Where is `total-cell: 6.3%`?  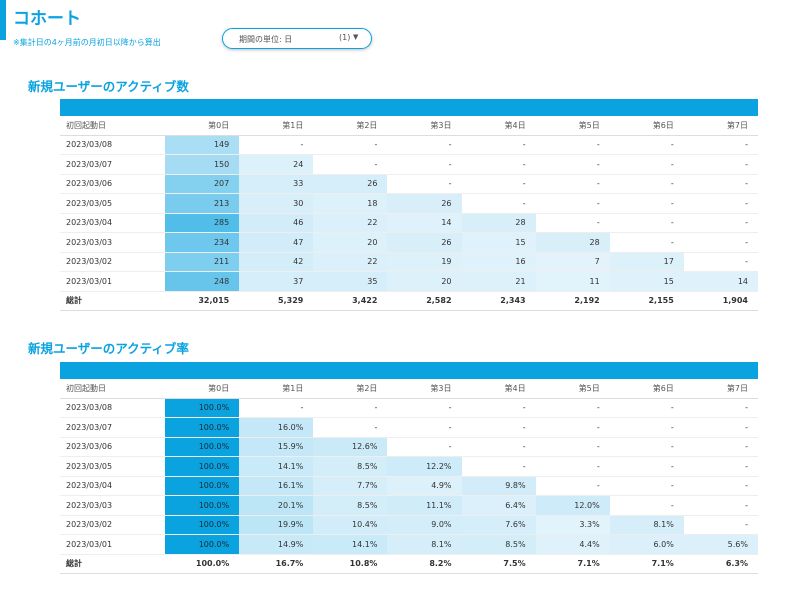 total-cell: 6.3% is located at coordinates (720, 563).